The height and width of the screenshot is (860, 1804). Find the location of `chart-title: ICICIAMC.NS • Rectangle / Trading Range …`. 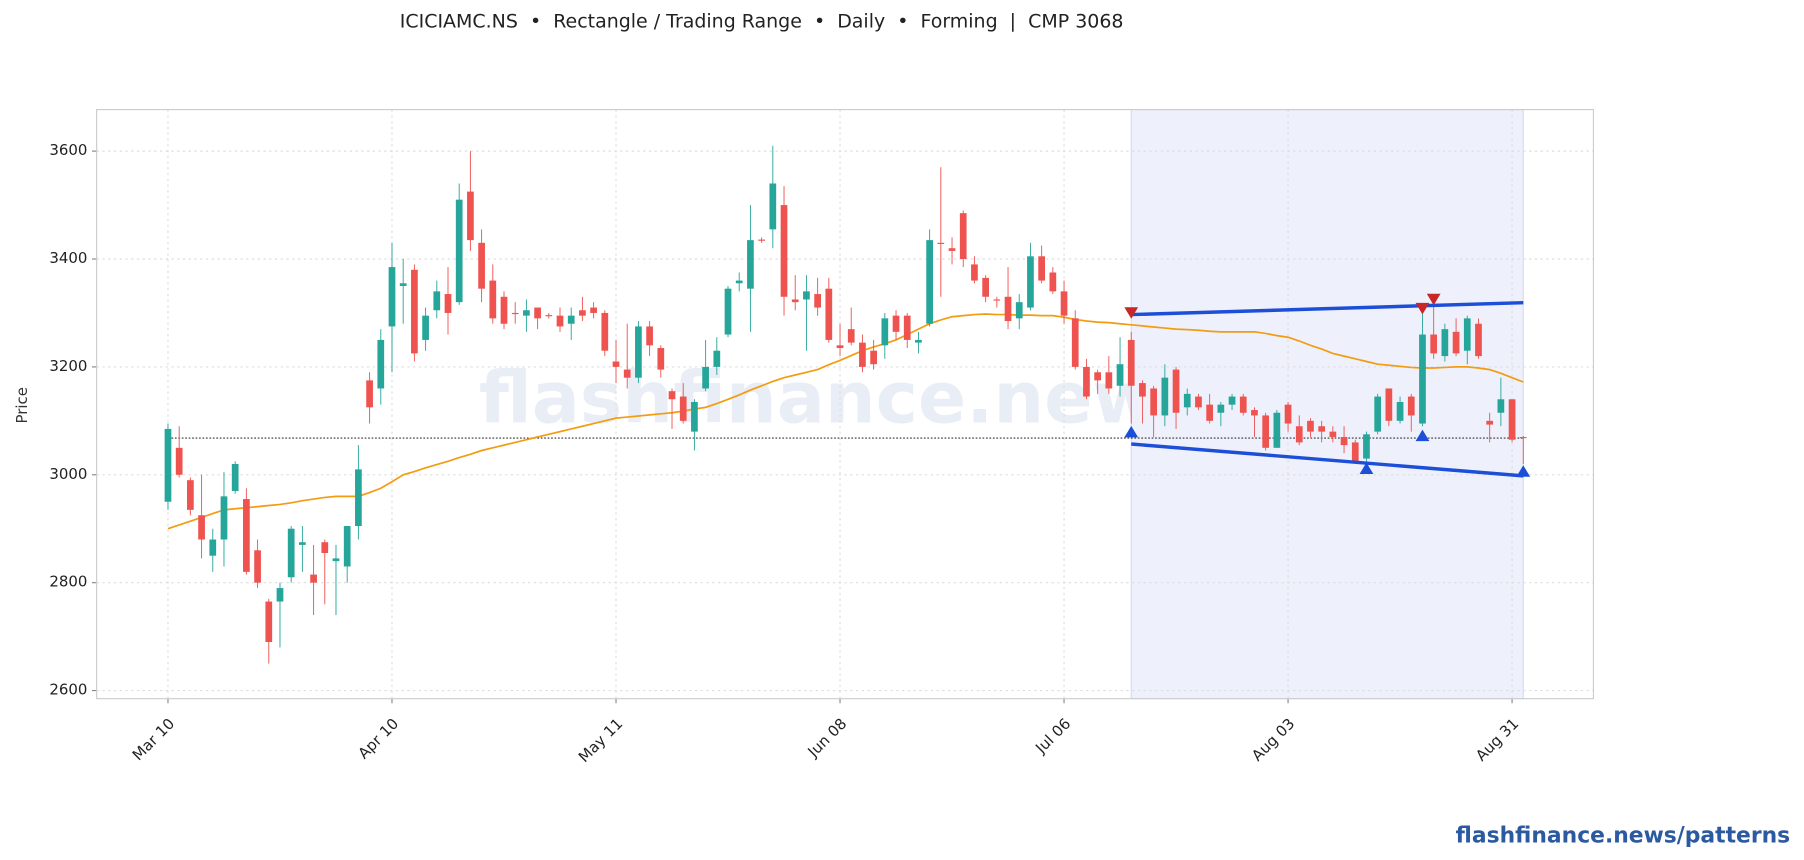

chart-title: ICICIAMC.NS • Rectangle / Trading Range … is located at coordinates (762, 22).